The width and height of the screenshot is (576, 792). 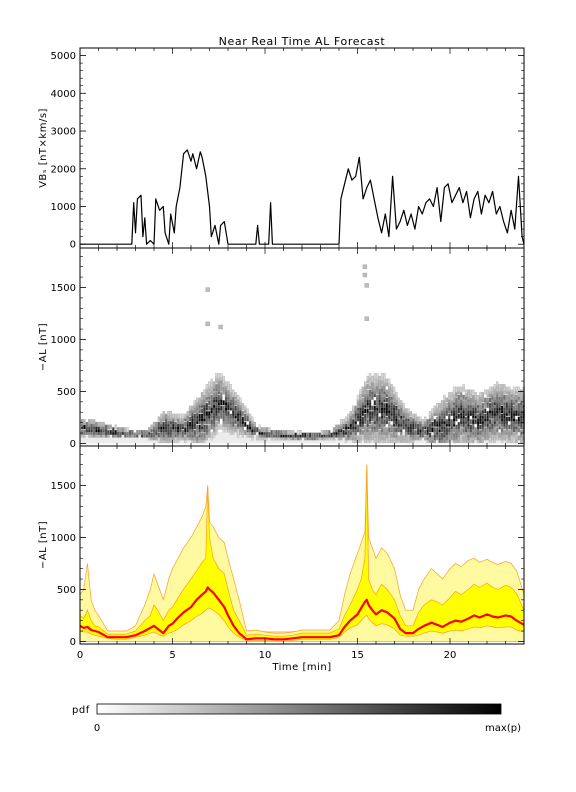 What do you see at coordinates (63, 132) in the screenshot?
I see `ytick-label: 3000` at bounding box center [63, 132].